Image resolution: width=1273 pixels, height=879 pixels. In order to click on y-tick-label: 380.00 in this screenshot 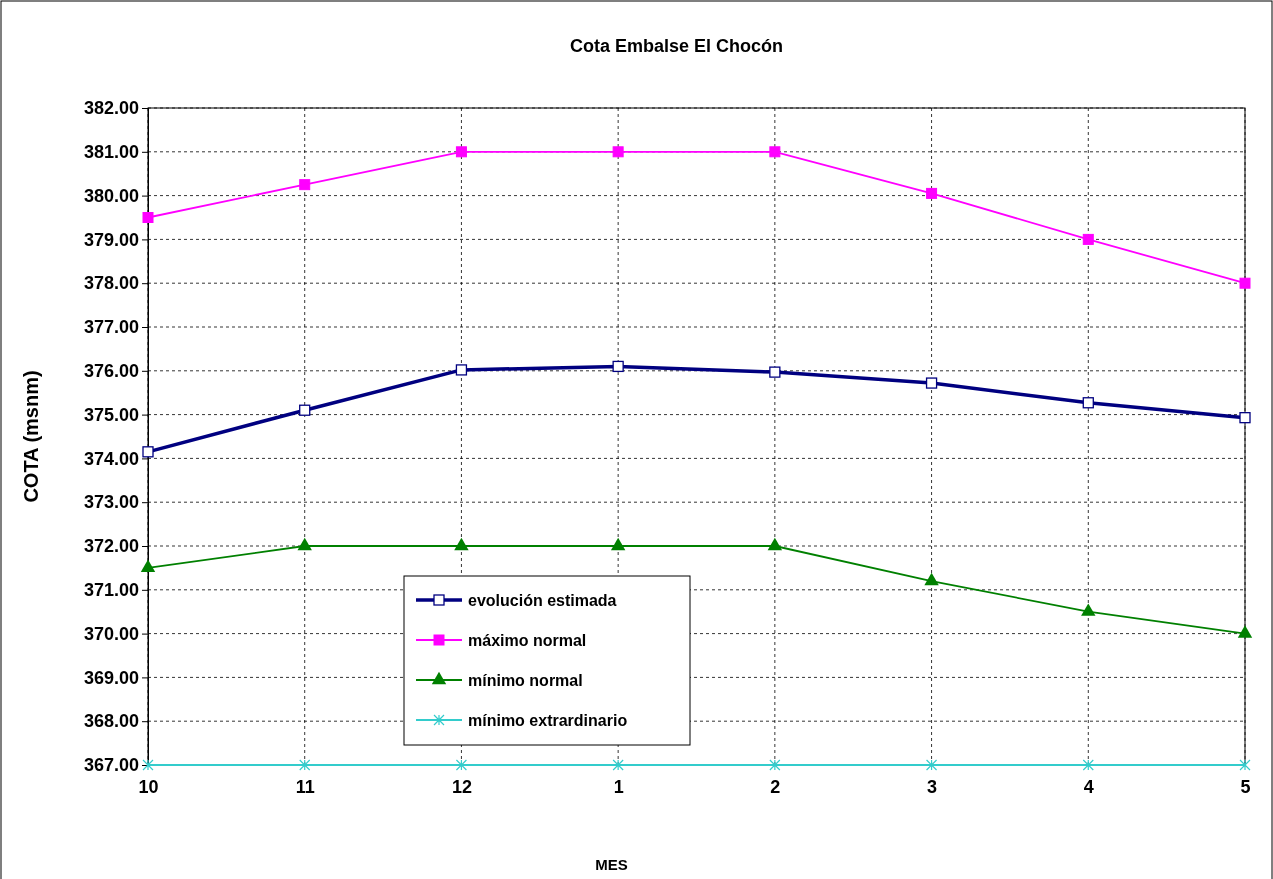, I will do `click(111, 195)`.